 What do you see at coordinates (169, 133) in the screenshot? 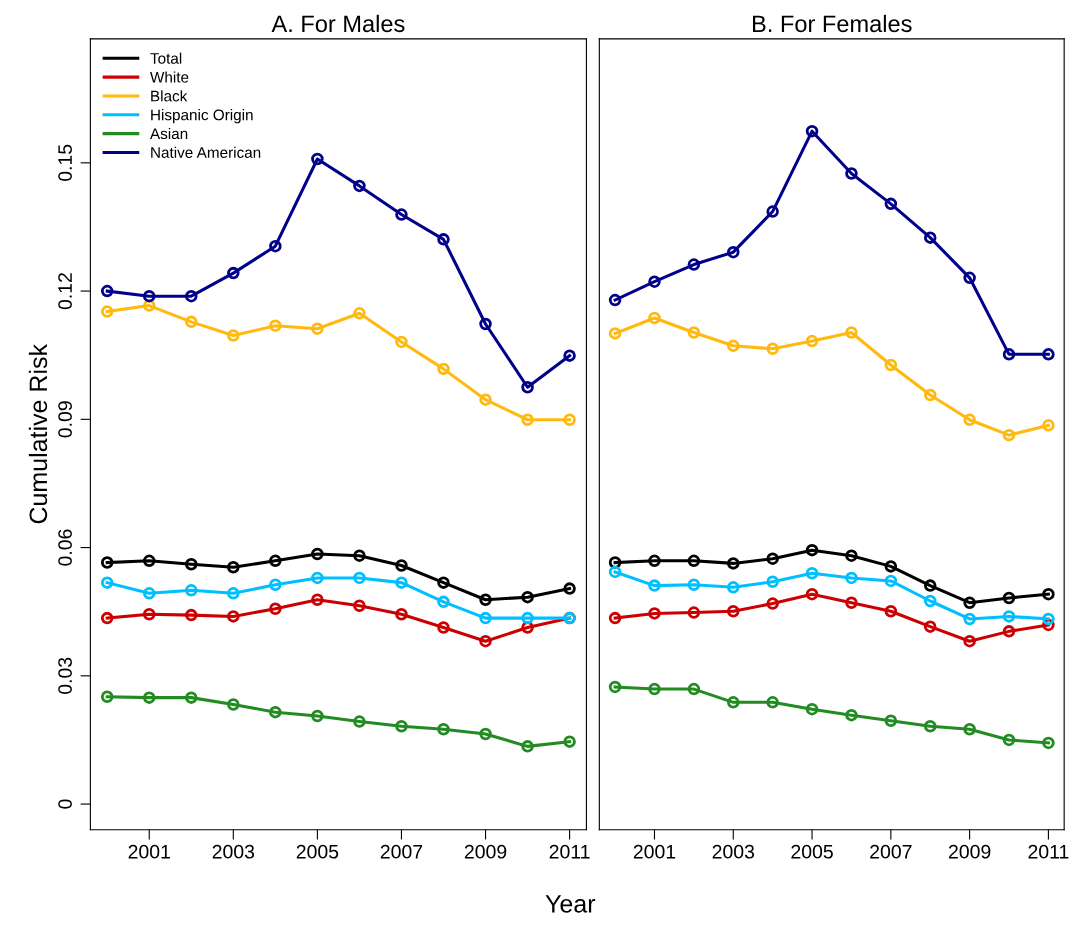
I see `legend-label: Asian` at bounding box center [169, 133].